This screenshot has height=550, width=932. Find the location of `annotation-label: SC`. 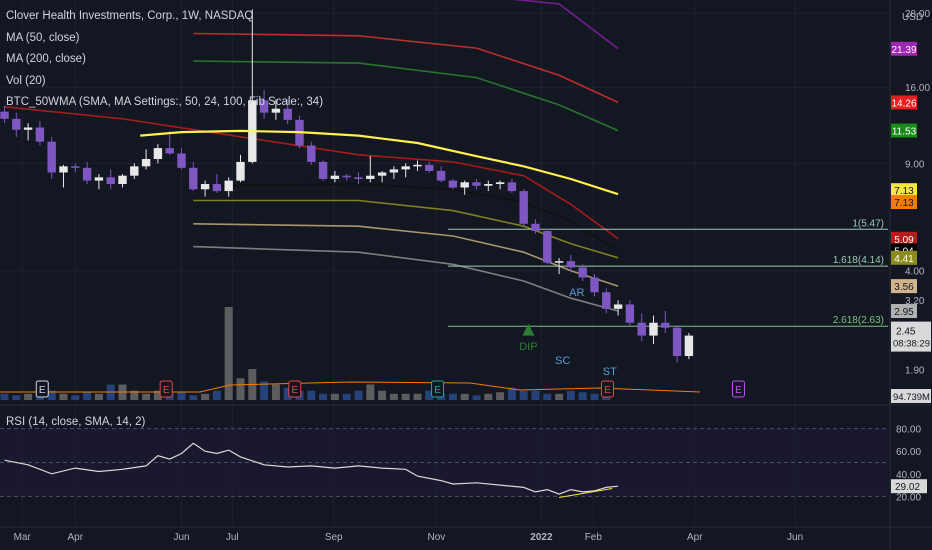

annotation-label: SC is located at coordinates (562, 361).